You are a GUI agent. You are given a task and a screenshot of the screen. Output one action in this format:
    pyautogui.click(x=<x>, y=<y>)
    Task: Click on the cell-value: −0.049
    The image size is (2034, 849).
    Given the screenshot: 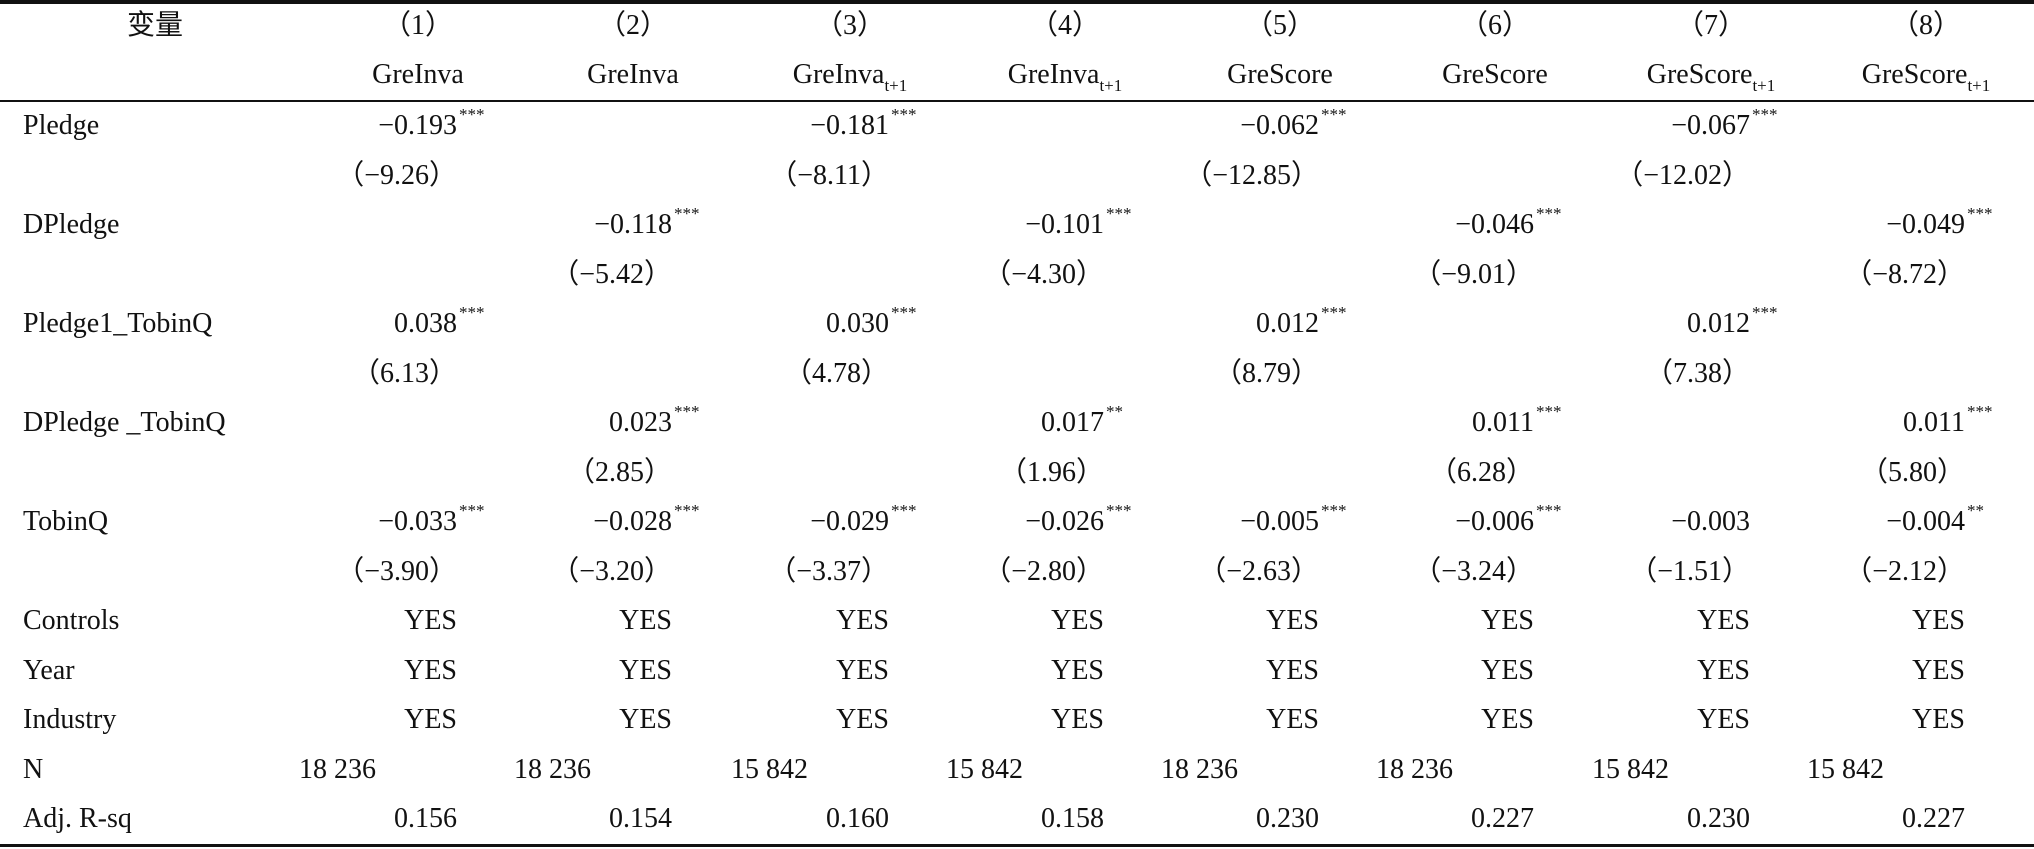 What is the action you would take?
    pyautogui.click(x=1925, y=224)
    